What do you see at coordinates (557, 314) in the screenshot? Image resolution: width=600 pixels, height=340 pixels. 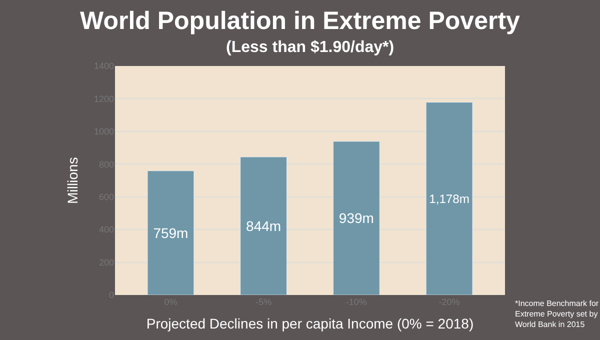 I see `text: *Income Benchmark for Extreme Poverty set by World Bank in 2015` at bounding box center [557, 314].